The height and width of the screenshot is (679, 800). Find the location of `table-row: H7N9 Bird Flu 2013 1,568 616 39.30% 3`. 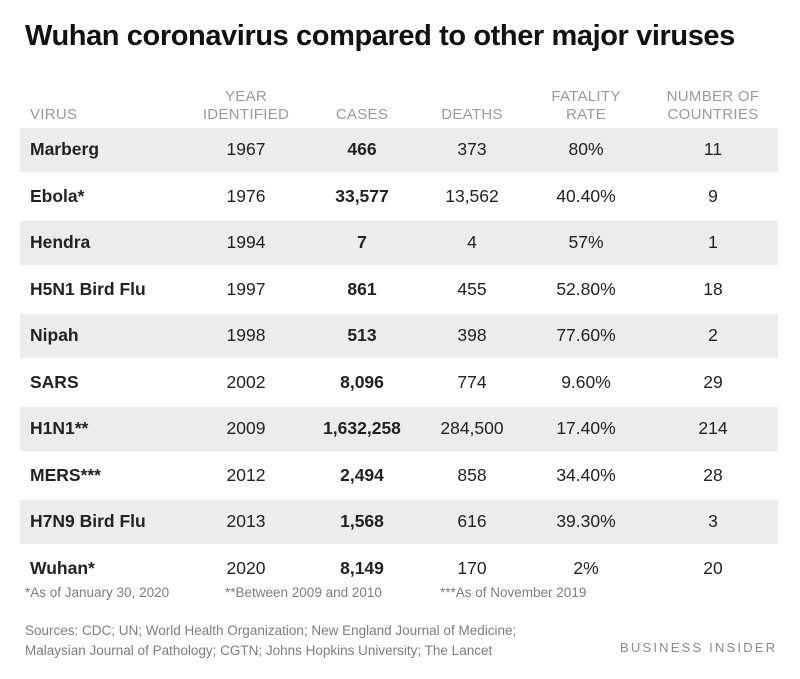

table-row: H7N9 Bird Flu 2013 1,568 616 39.30% 3 is located at coordinates (399, 523).